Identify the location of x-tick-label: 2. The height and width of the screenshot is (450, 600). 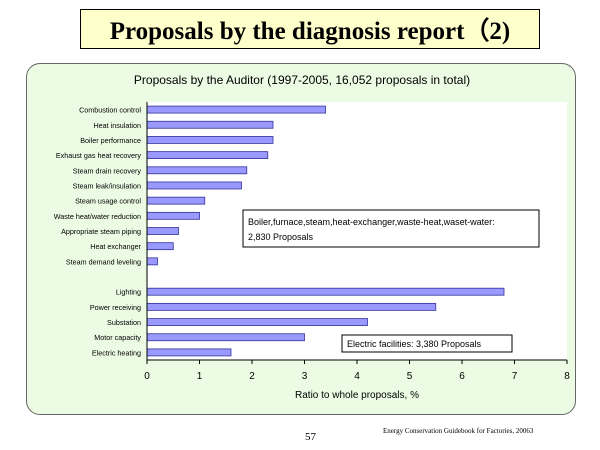
(252, 376).